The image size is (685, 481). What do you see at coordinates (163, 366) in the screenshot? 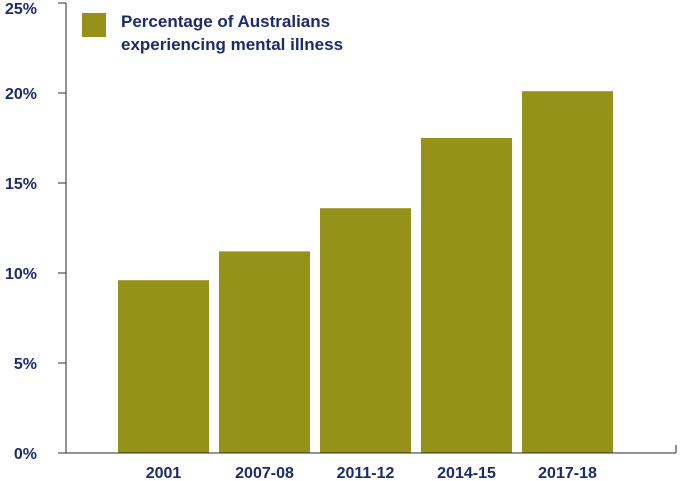
I see `bar-2001` at bounding box center [163, 366].